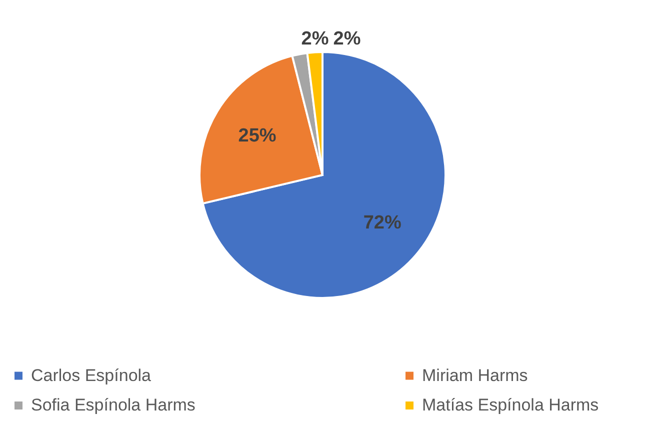  I want to click on legend-label: Sofia Espínola Harms, so click(113, 405).